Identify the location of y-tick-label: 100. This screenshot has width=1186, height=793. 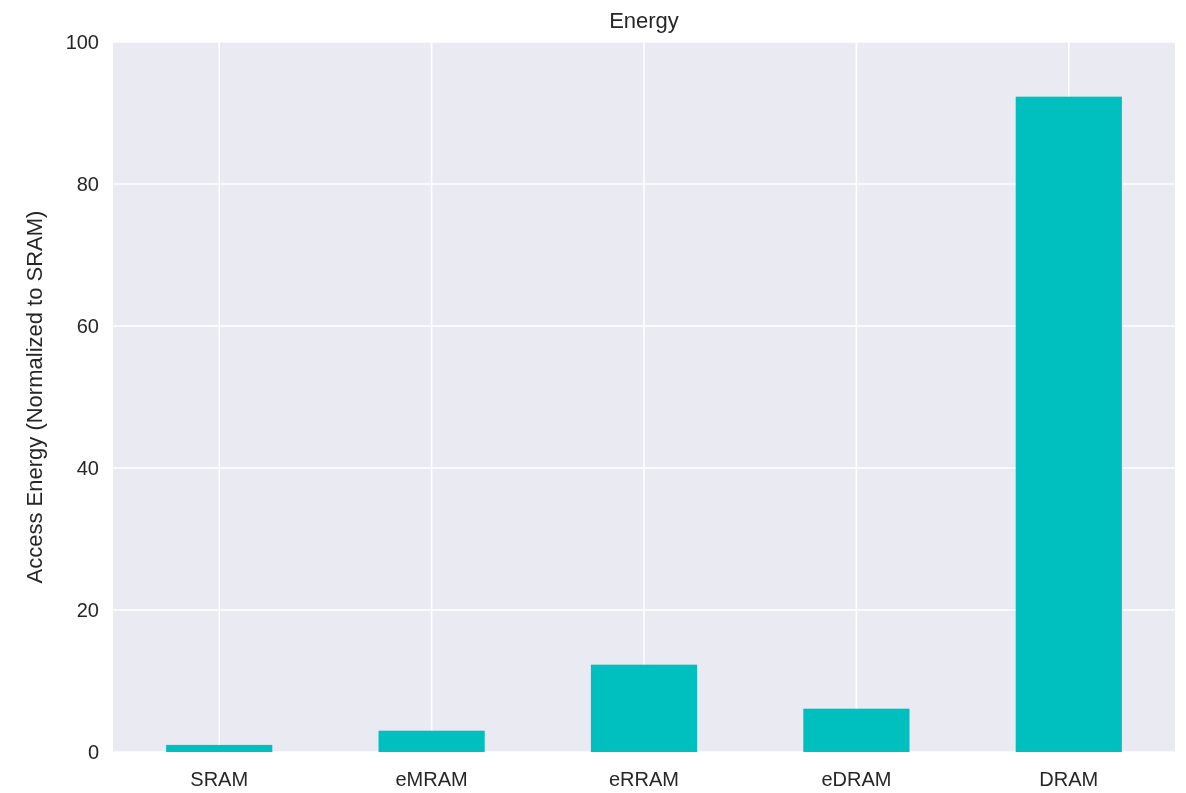
(82, 42).